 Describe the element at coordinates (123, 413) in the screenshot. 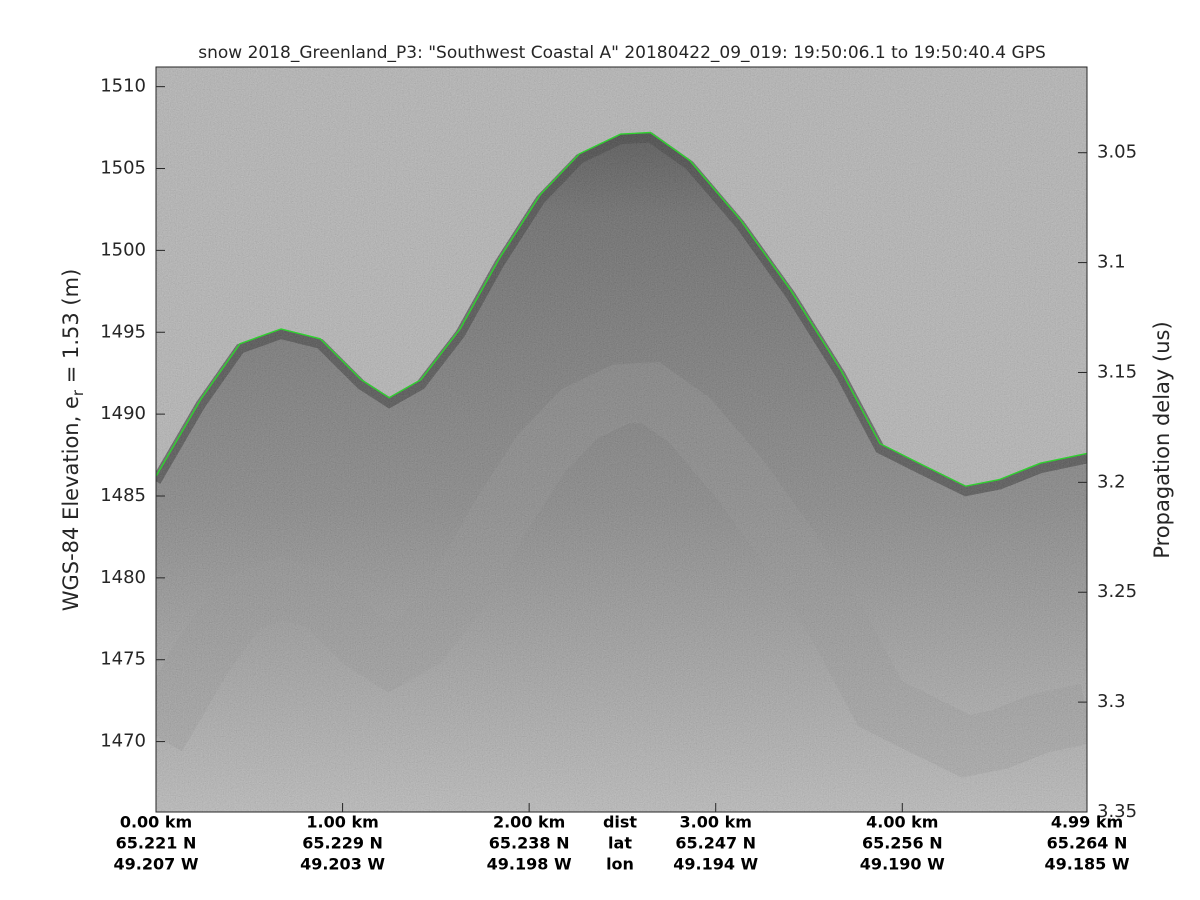

I see `y-tick-label: 1490` at that location.